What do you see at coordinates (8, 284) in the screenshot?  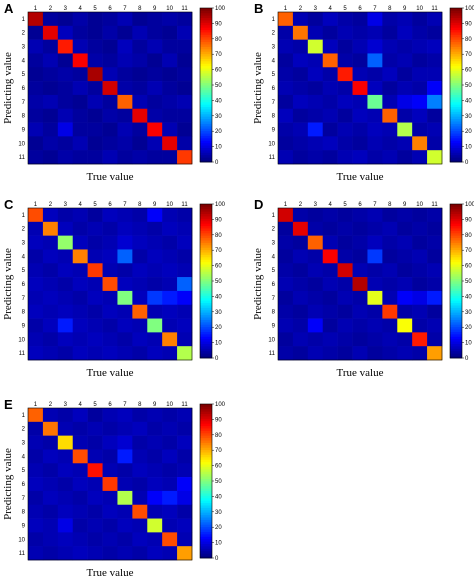 I see `y-axis-label: Predicting value` at bounding box center [8, 284].